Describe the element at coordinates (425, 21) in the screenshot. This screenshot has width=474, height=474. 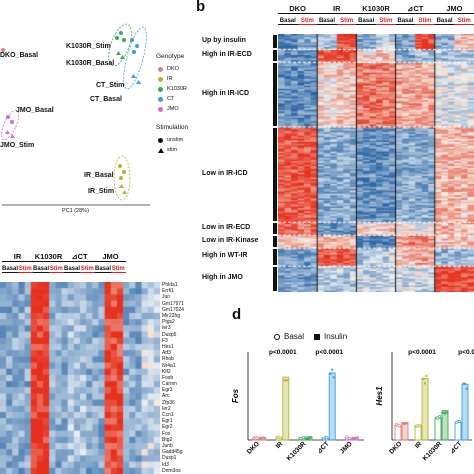
I see `heatmap-b-condition-3-1: Stim` at that location.